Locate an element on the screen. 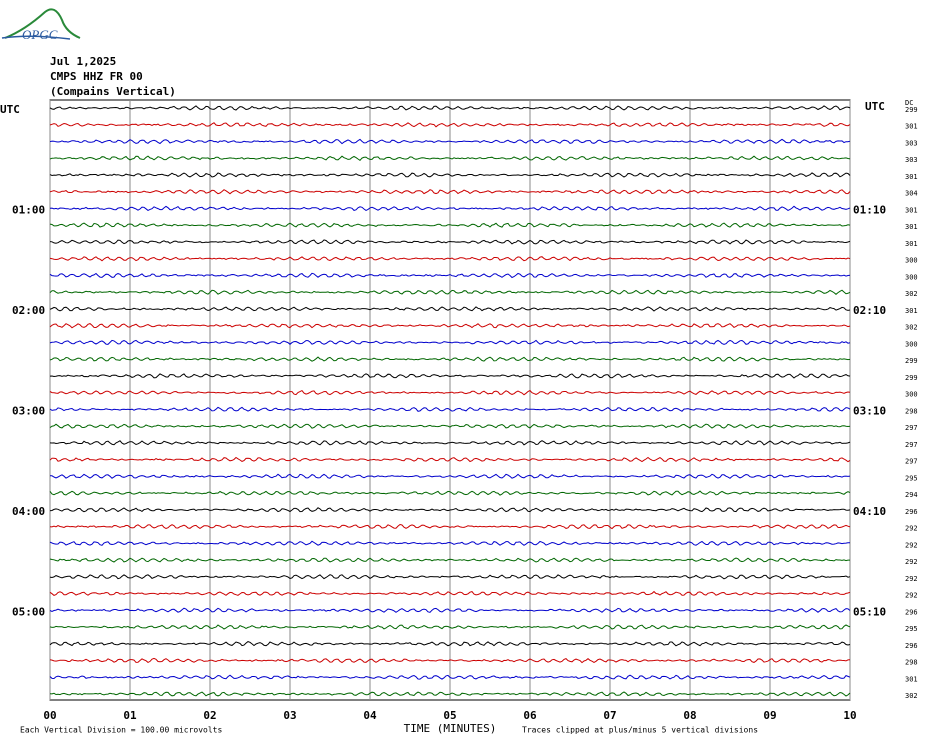 This screenshot has height=744, width=930. x-tick-label: 05 is located at coordinates (449, 715).